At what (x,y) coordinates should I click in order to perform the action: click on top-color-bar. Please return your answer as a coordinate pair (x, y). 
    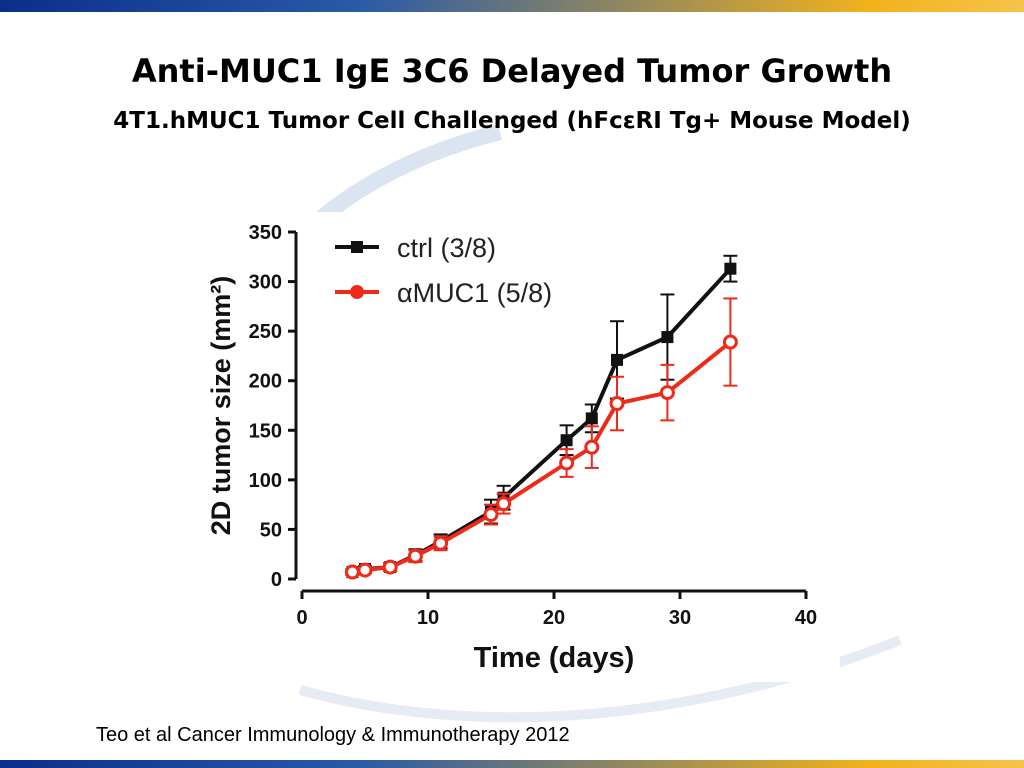
    Looking at the image, I should click on (512, 6).